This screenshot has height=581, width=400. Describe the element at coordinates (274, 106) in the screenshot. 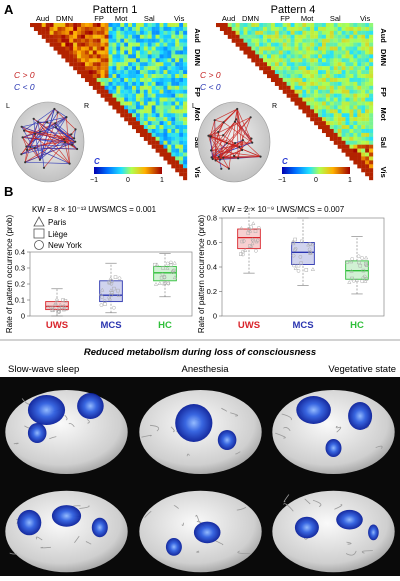

I see `brain-2-right-label: R` at that location.